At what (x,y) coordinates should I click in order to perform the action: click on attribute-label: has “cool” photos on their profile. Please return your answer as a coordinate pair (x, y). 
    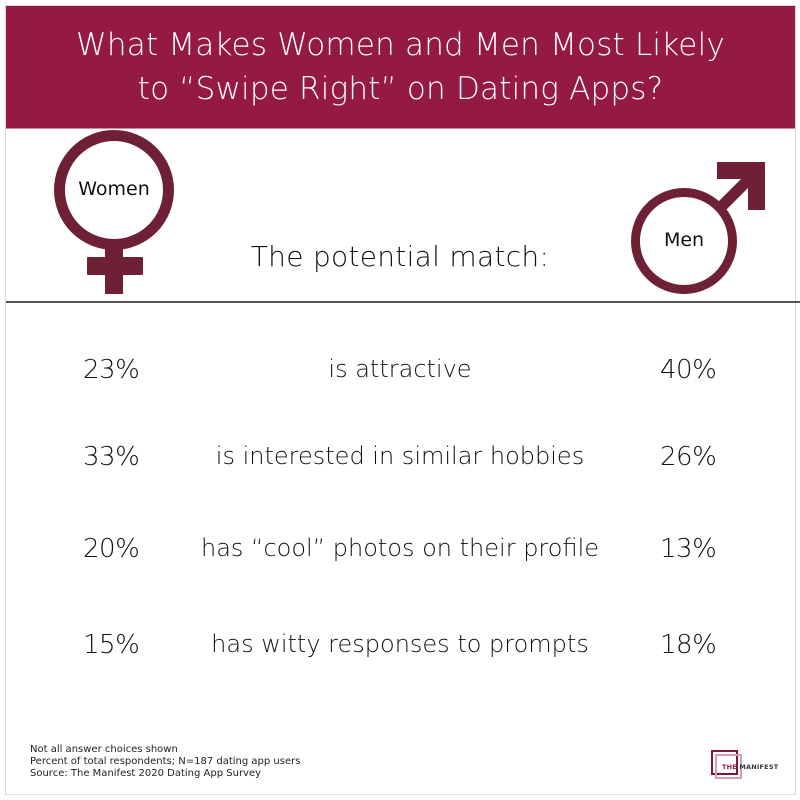
    Looking at the image, I should click on (399, 548).